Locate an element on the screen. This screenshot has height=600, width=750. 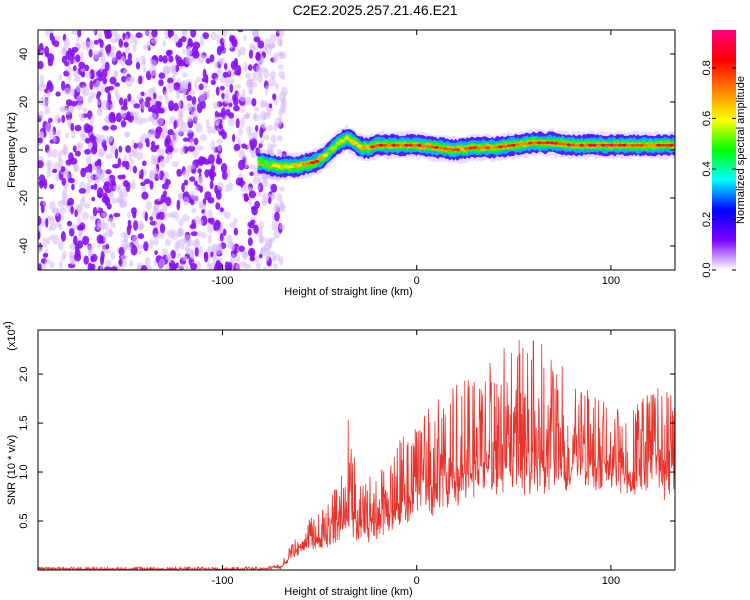
tone-peaks is located at coordinates (466, 152).